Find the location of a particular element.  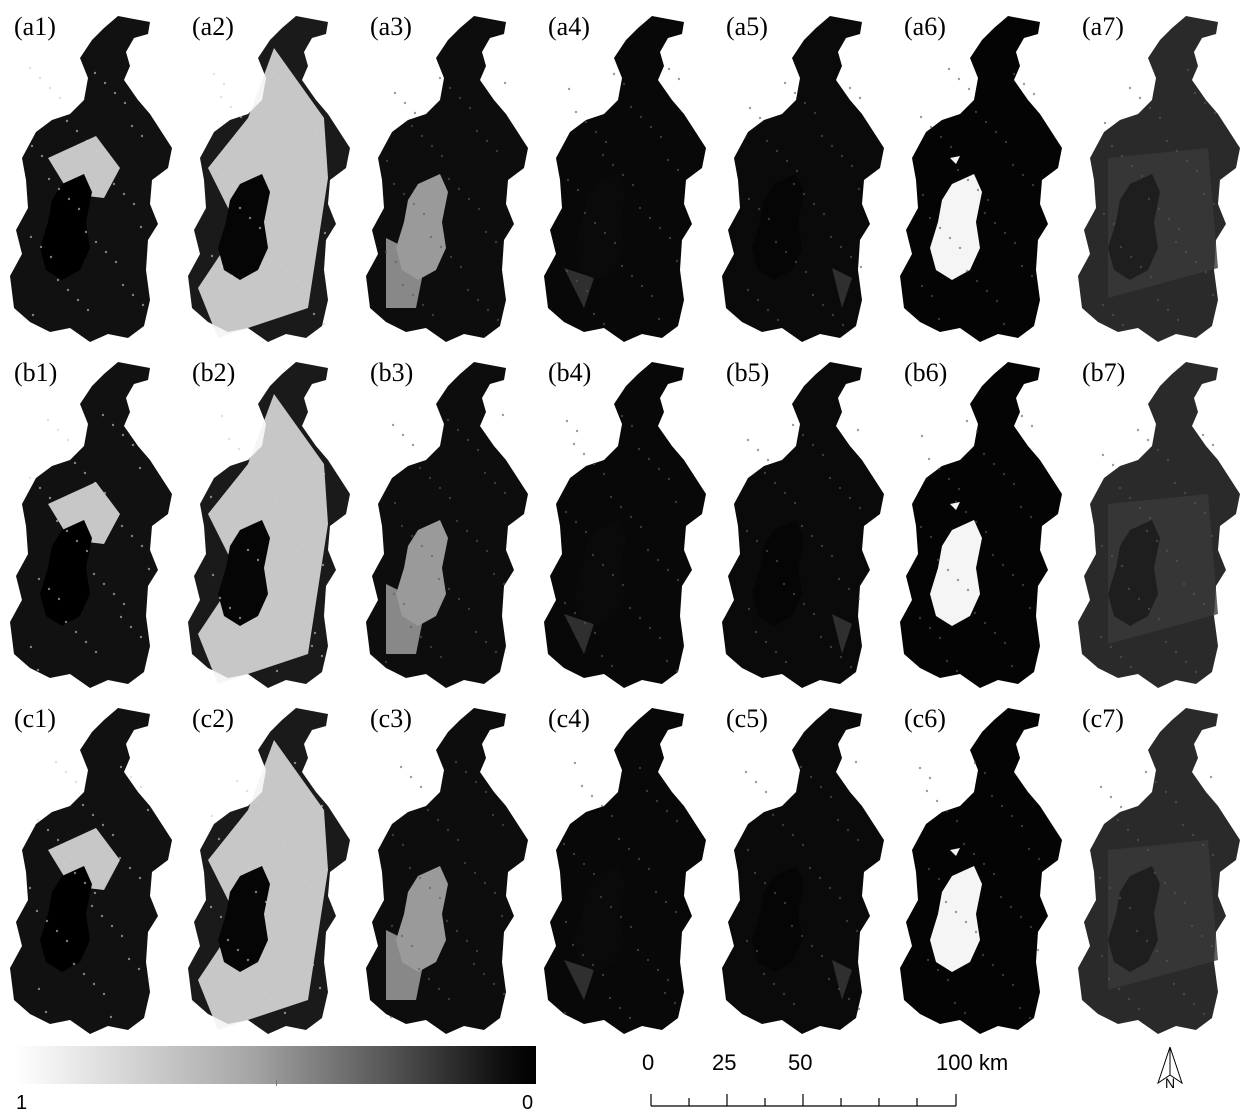

map-panel-a1: (a1) is located at coordinates (88, 179).